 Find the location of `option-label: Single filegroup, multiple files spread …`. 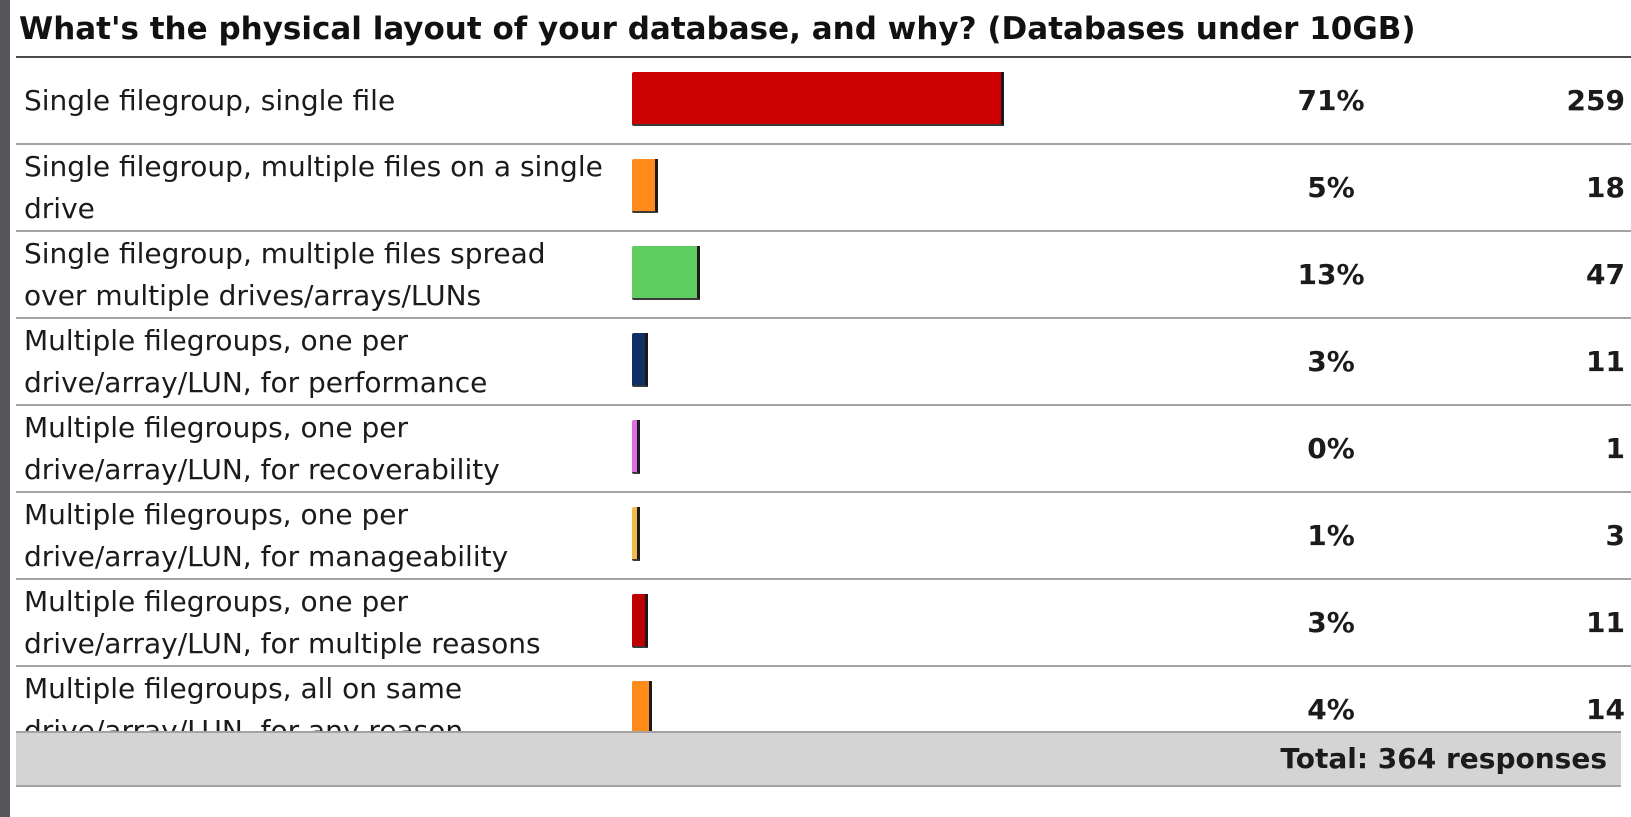

option-label: Single filegroup, multiple files spread … is located at coordinates (285, 274).